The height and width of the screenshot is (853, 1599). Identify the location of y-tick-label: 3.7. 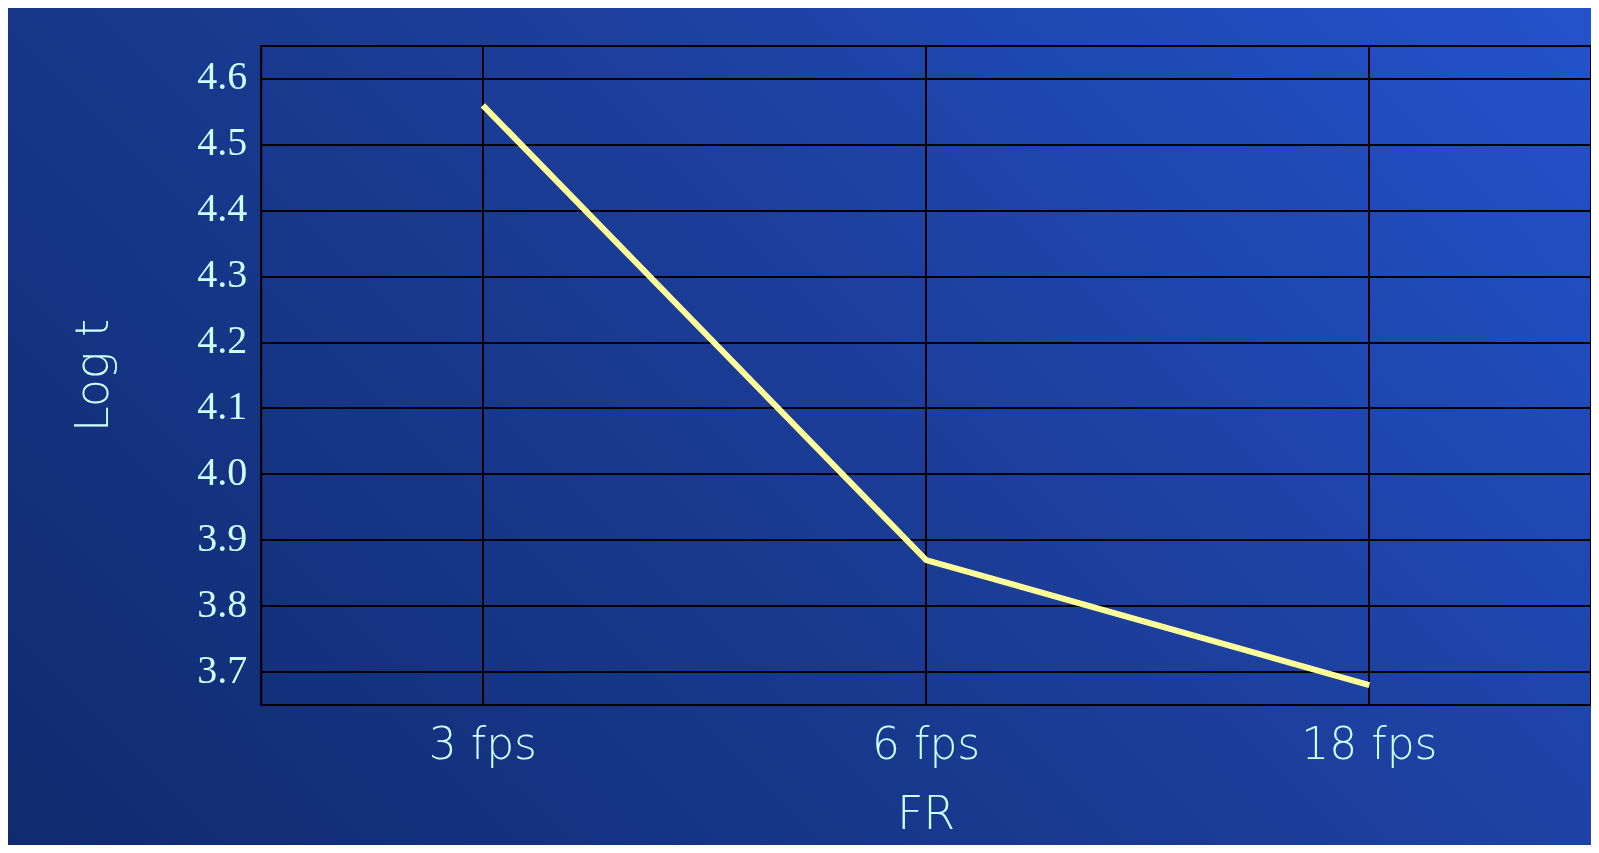
(222, 669).